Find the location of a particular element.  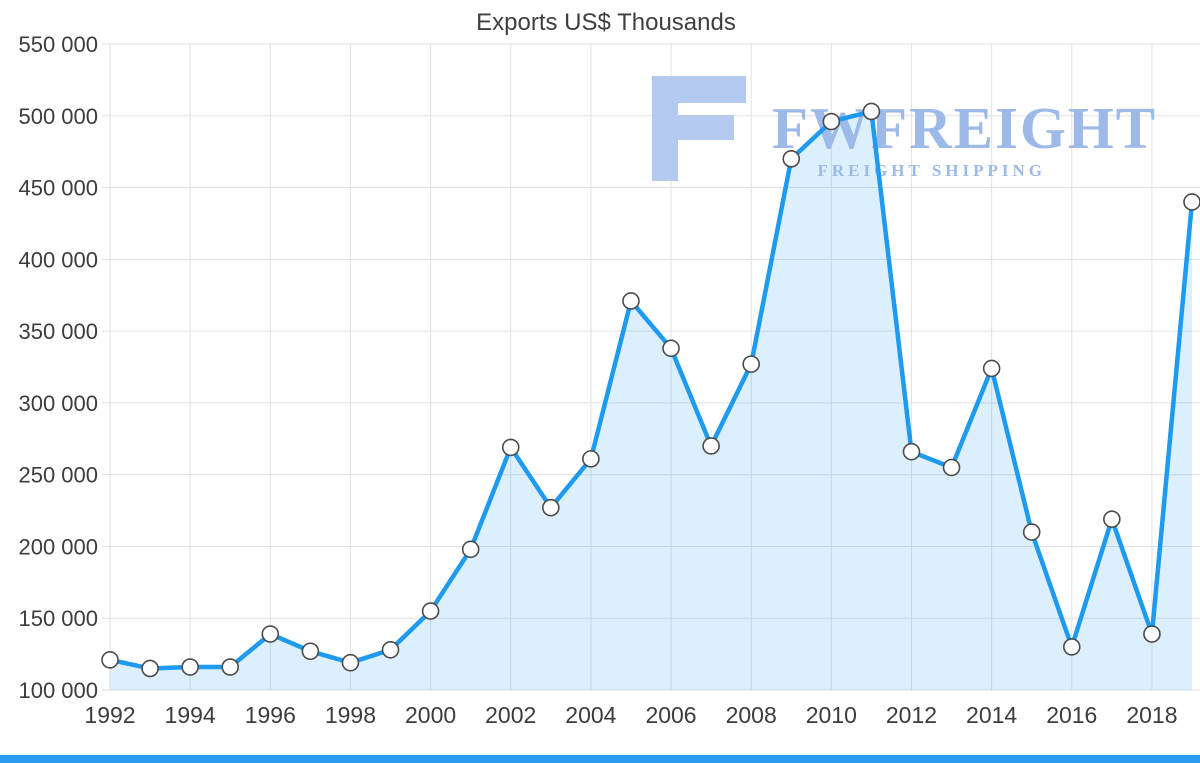

x-tick-label: 2006 is located at coordinates (670, 715).